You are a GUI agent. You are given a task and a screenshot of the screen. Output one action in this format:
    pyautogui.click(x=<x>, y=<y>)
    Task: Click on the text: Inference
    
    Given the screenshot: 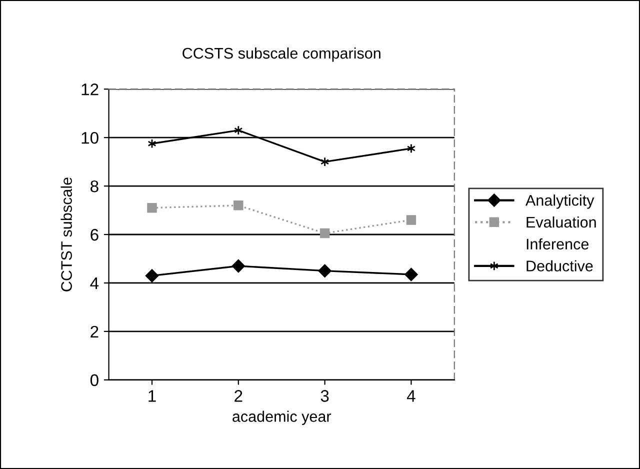 What is the action you would take?
    pyautogui.click(x=557, y=244)
    